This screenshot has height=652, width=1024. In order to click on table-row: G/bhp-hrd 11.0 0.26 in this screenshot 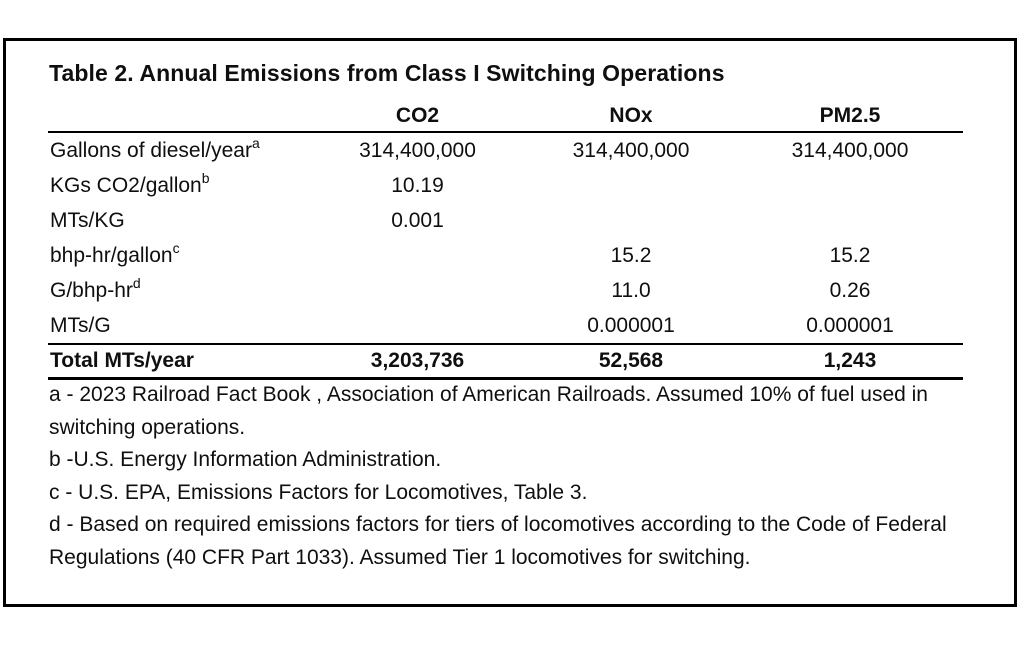, I will do `click(505, 290)`.